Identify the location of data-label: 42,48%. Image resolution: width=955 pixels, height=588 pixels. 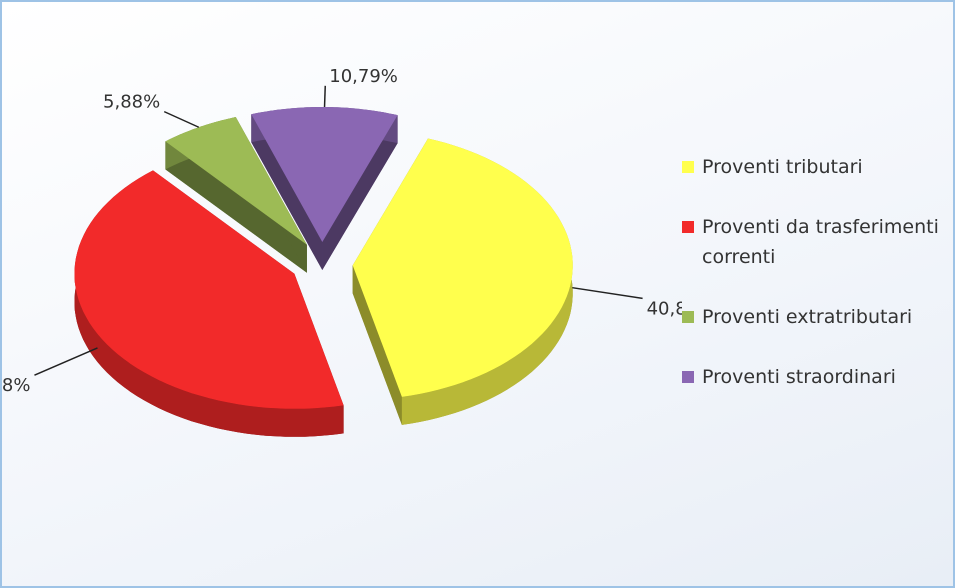
(16, 385).